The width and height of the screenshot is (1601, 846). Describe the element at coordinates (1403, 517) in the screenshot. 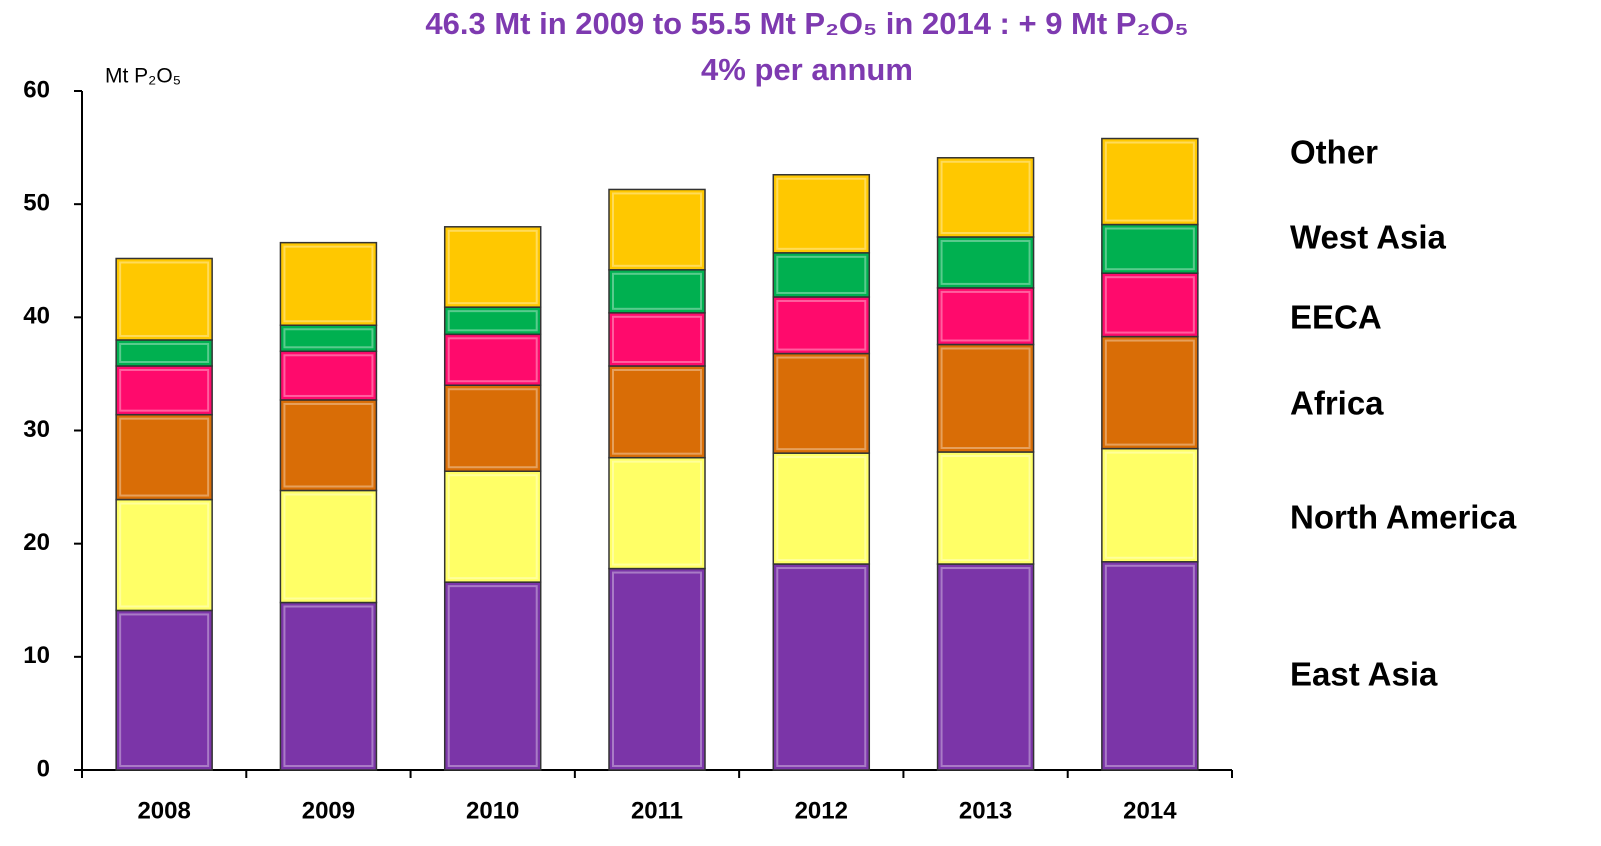

I see `legend-label: North America` at that location.